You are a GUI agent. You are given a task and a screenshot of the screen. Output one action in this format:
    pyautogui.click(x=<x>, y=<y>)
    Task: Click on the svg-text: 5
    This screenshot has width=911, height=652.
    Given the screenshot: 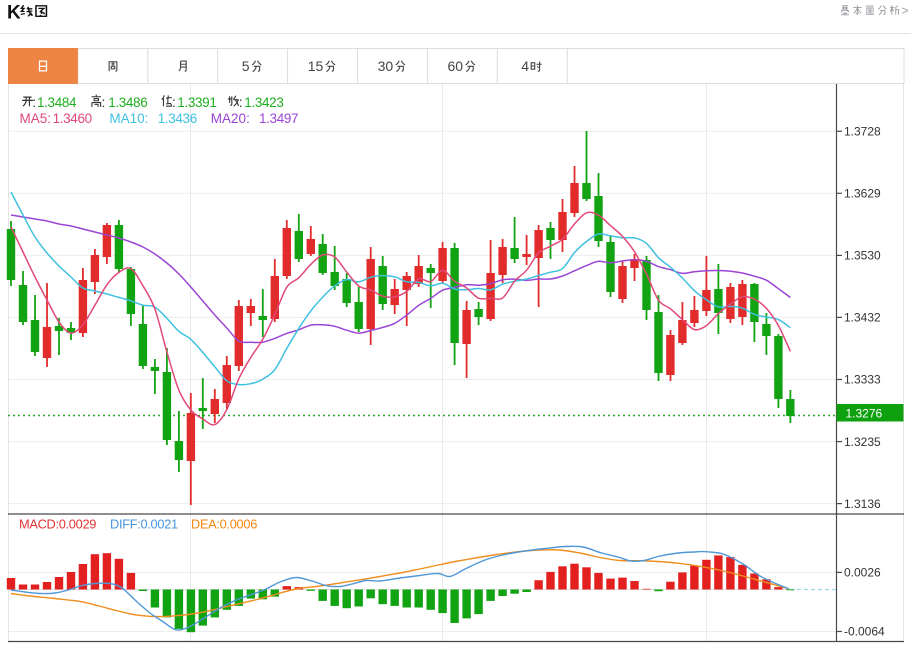 What is the action you would take?
    pyautogui.click(x=246, y=66)
    